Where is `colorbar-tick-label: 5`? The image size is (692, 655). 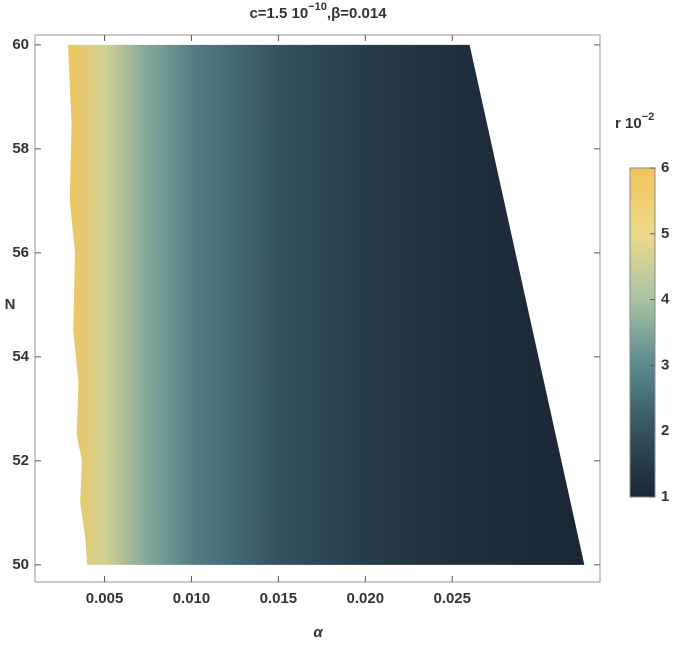
colorbar-tick-label: 5 is located at coordinates (665, 233).